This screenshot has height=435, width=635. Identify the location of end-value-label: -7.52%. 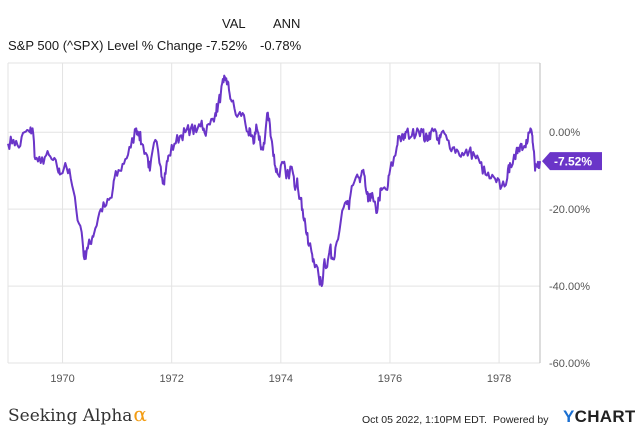
(573, 162).